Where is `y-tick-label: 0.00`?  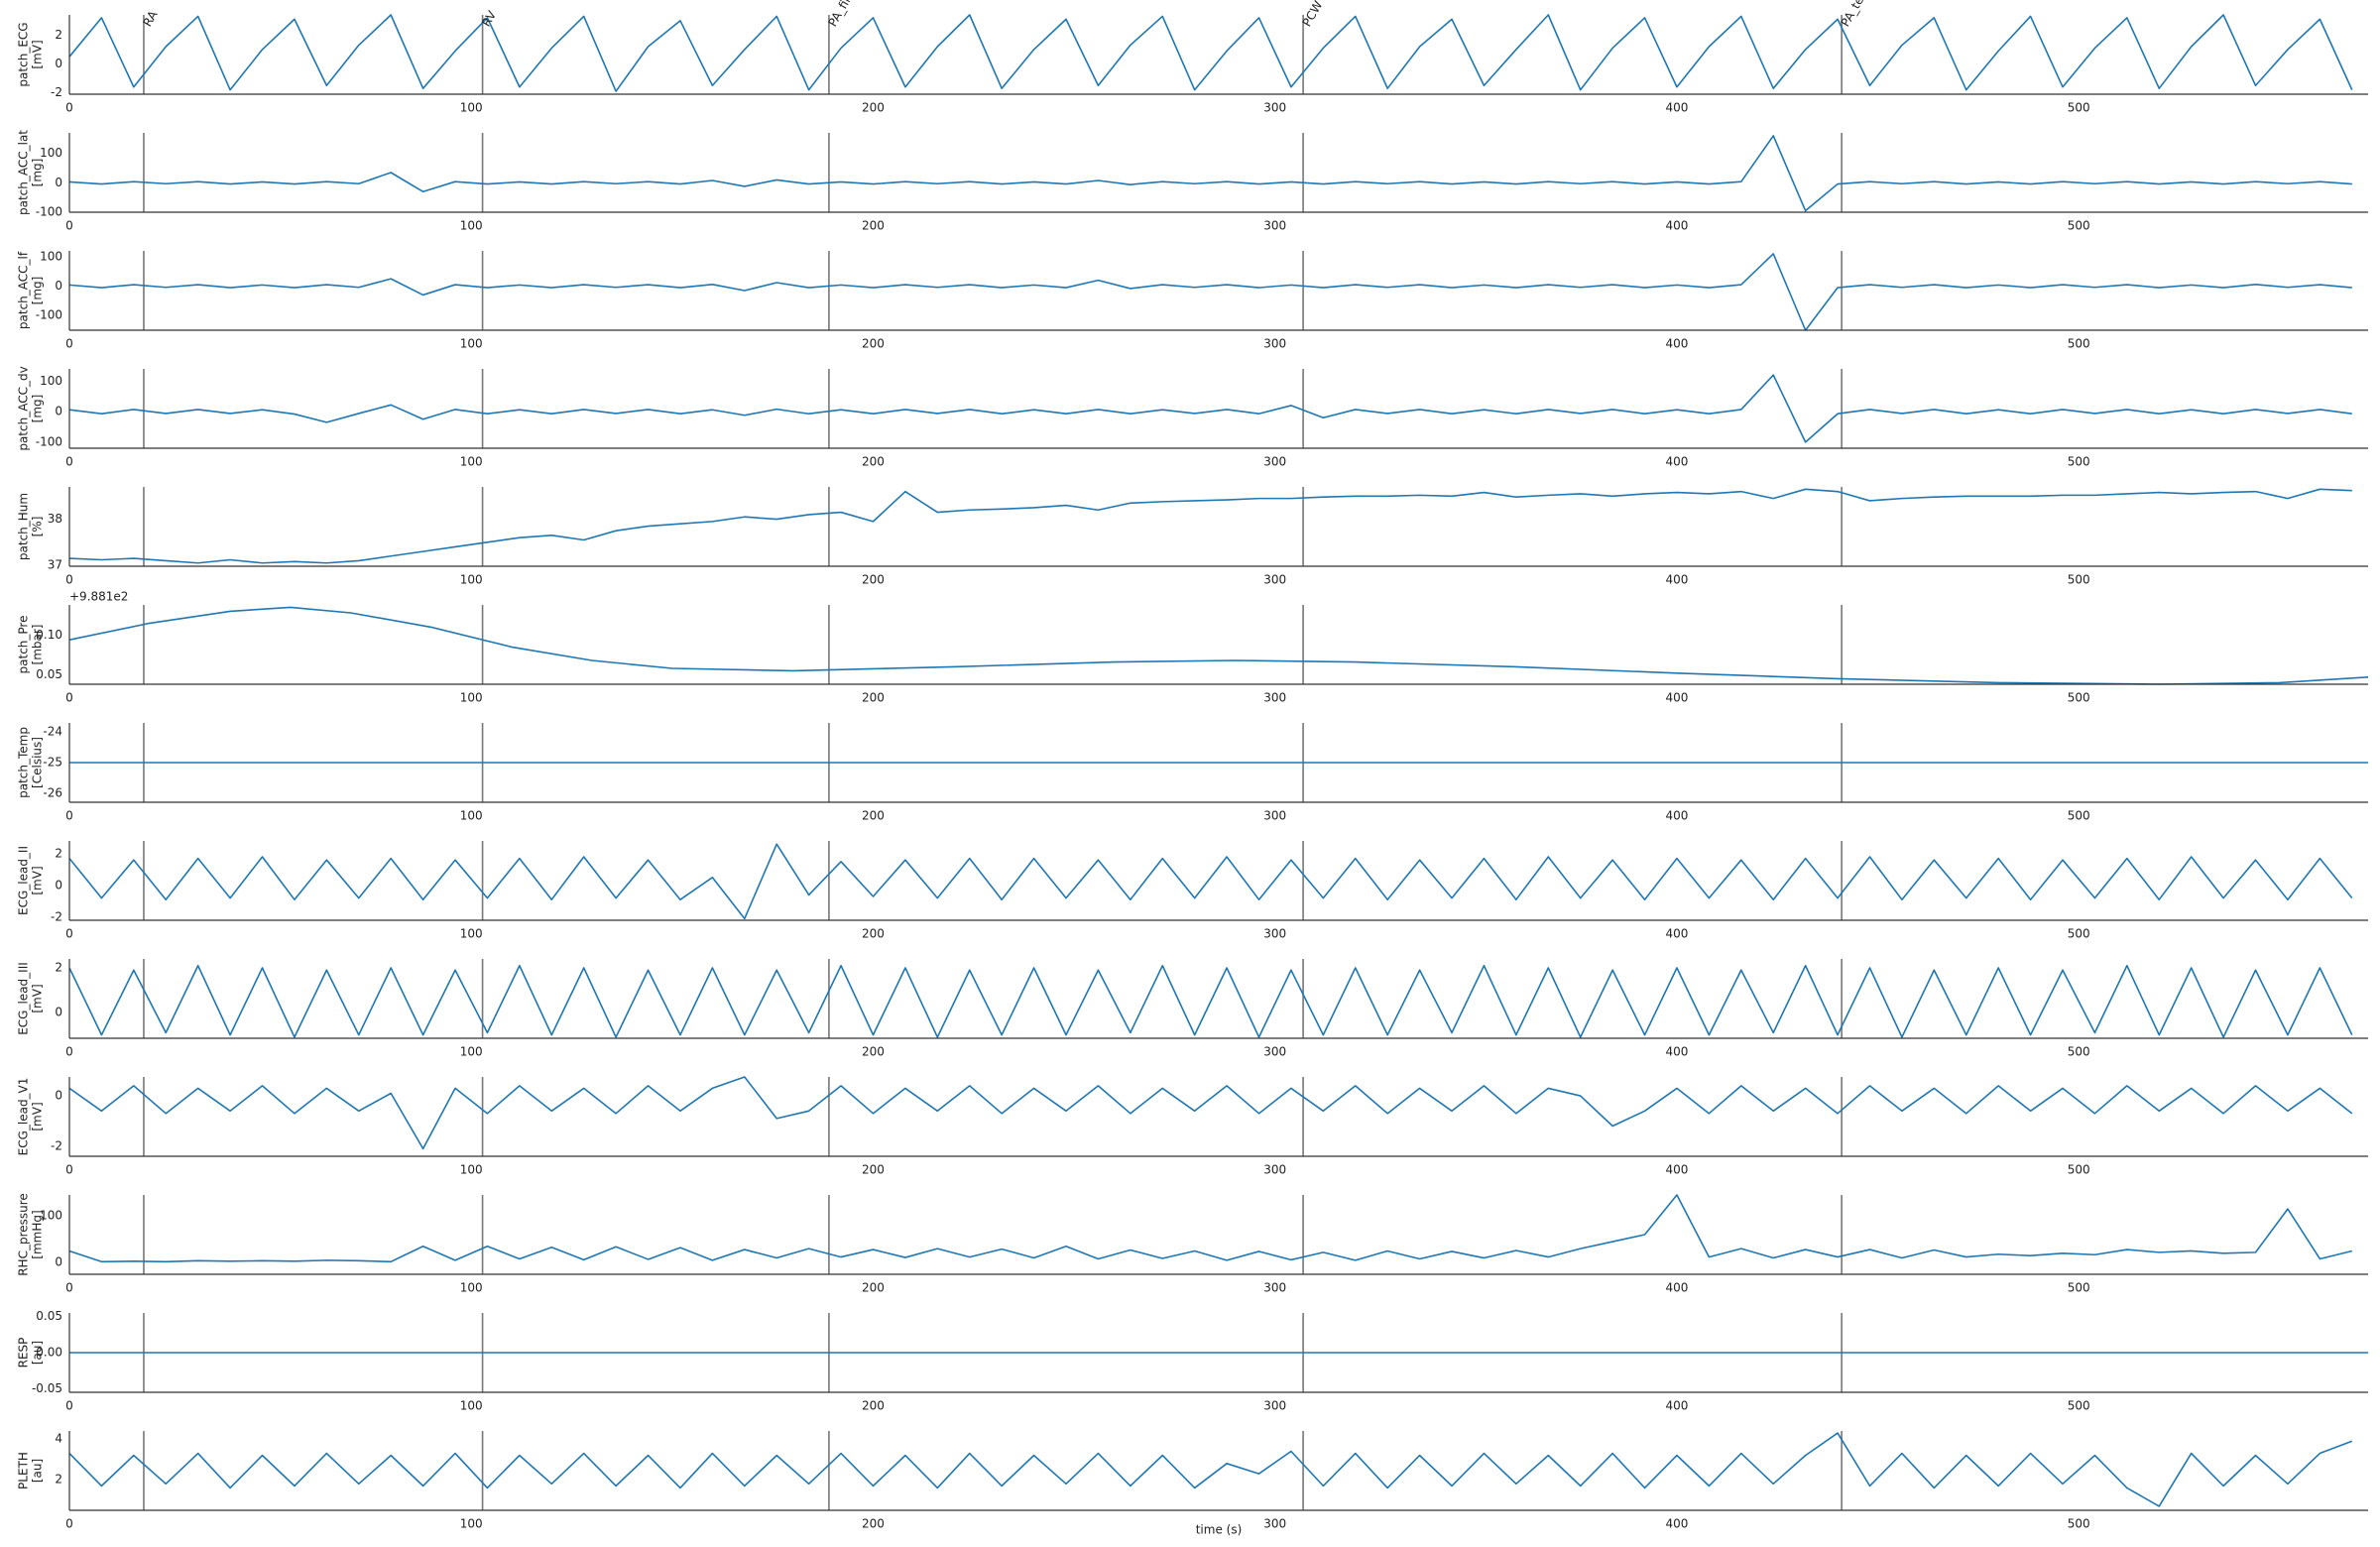 y-tick-label: 0.00 is located at coordinates (49, 1353).